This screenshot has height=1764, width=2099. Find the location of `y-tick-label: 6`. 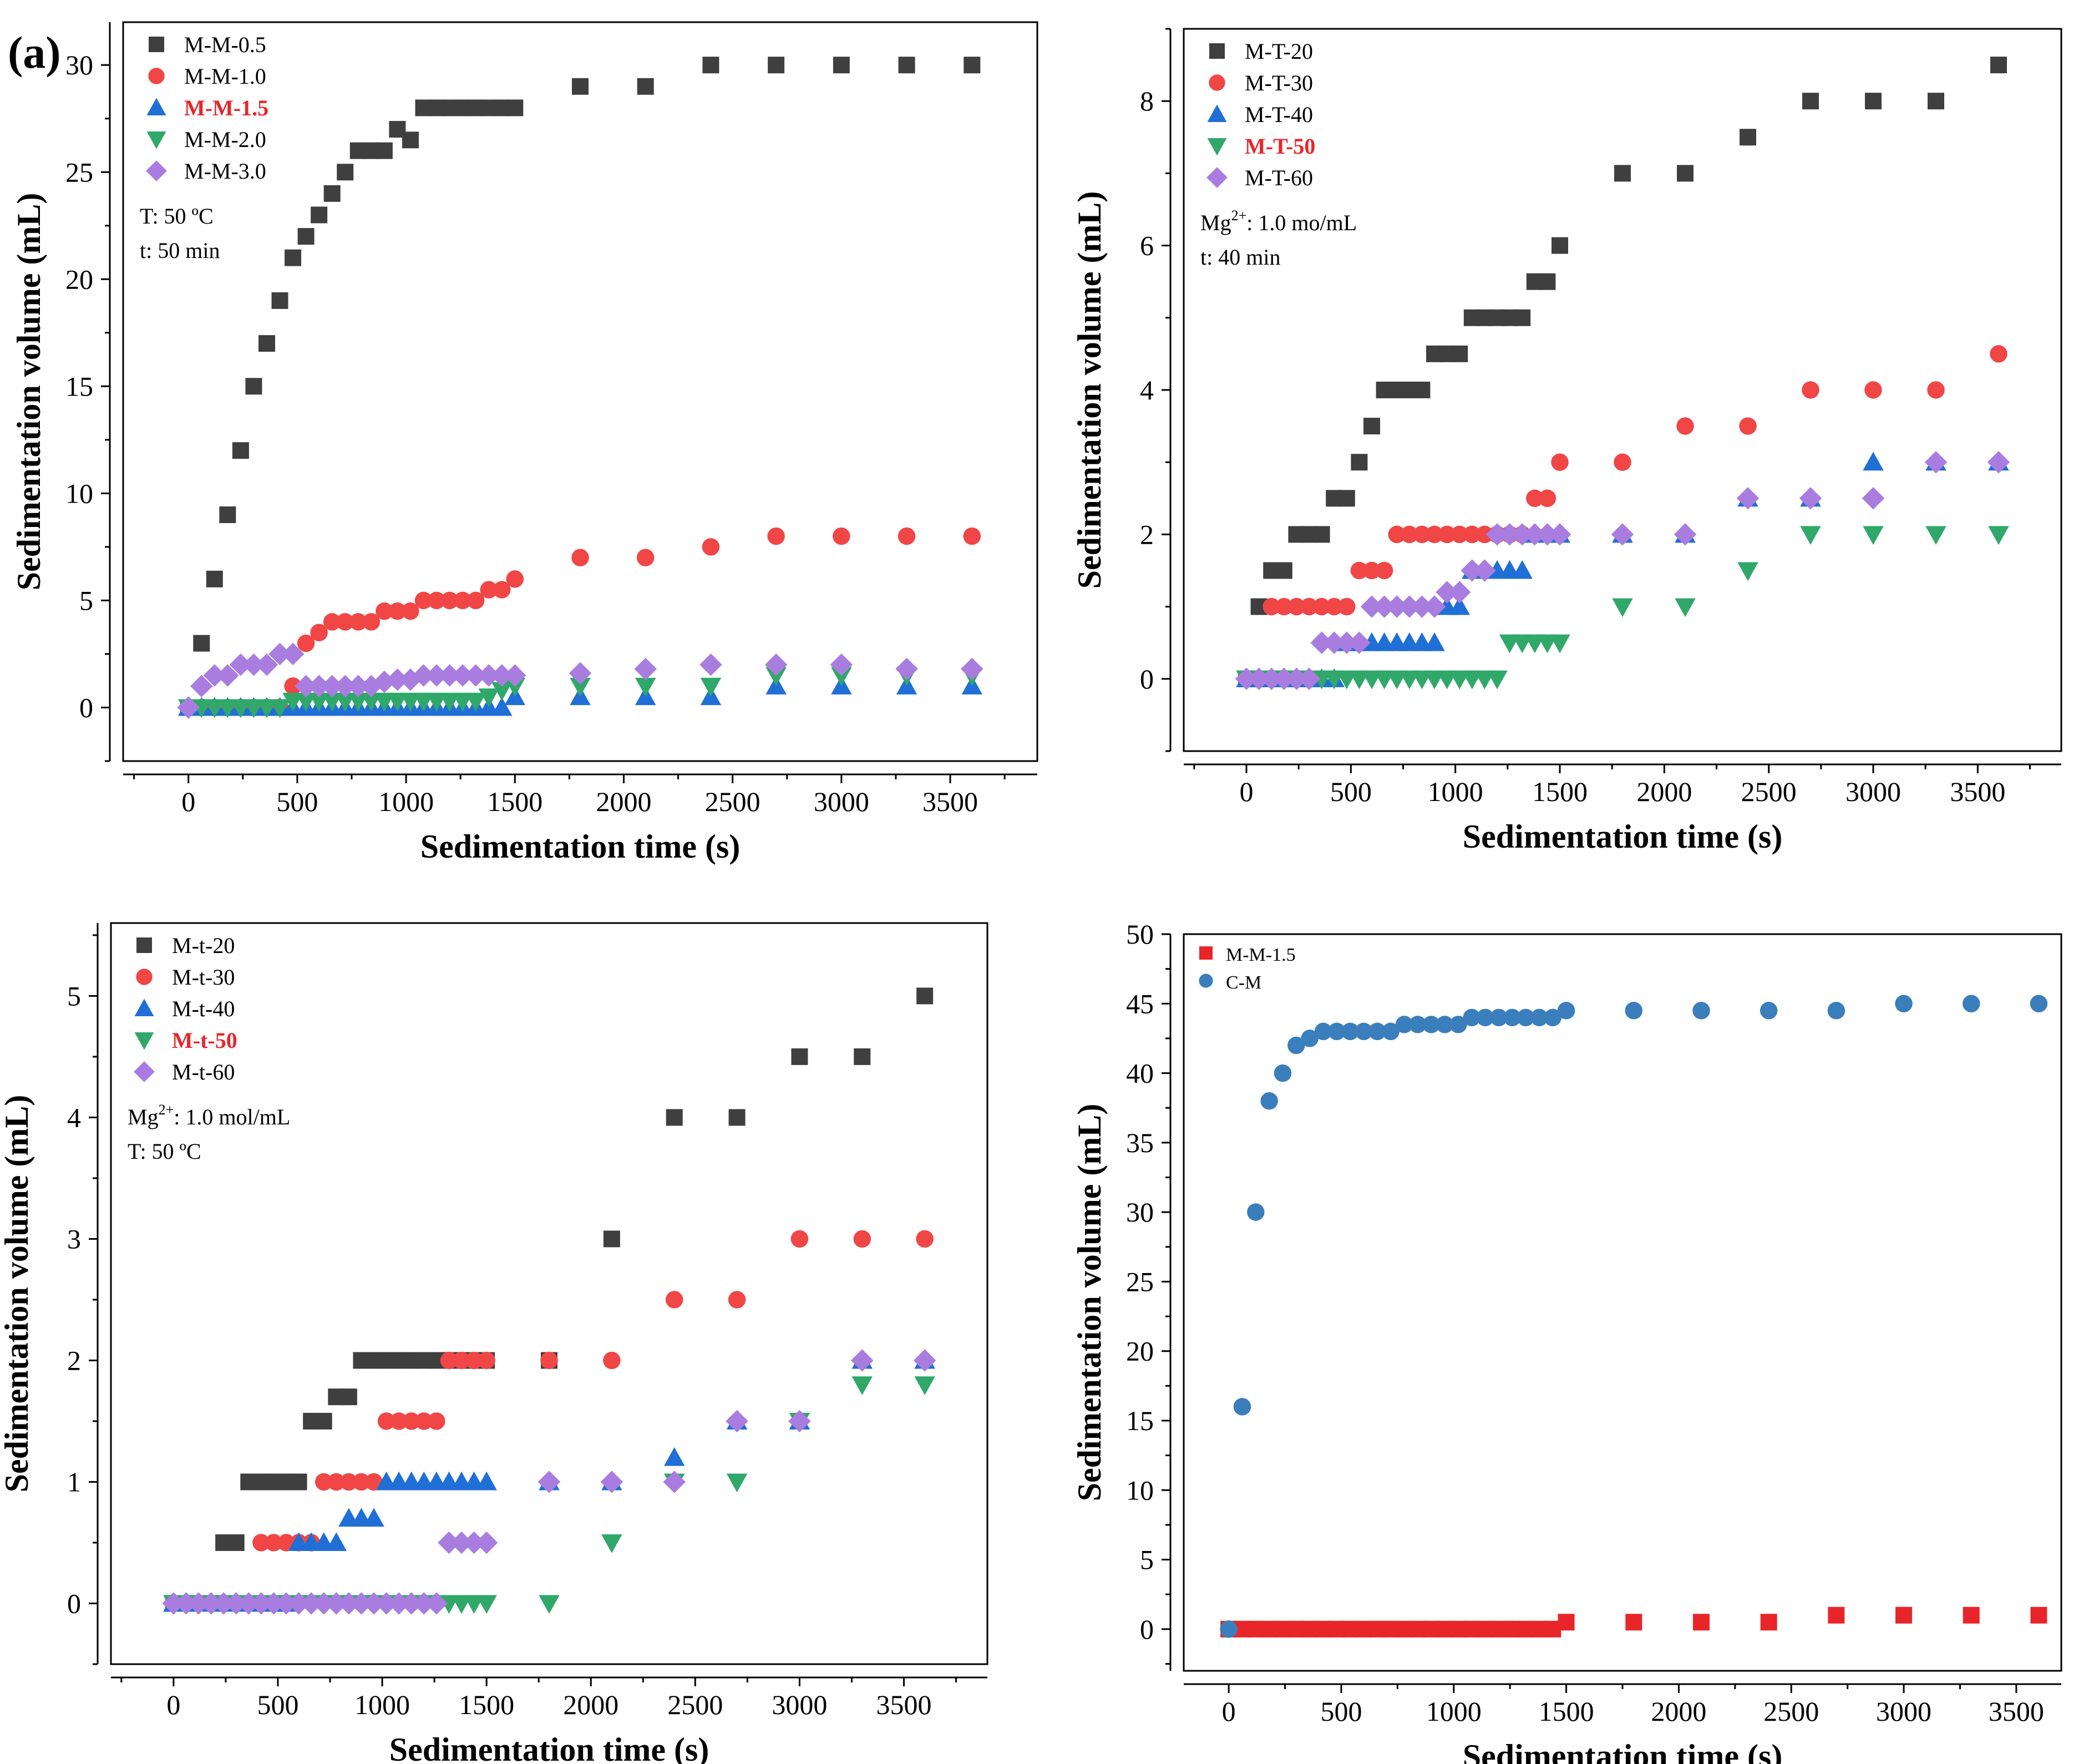

y-tick-label: 6 is located at coordinates (1147, 245).